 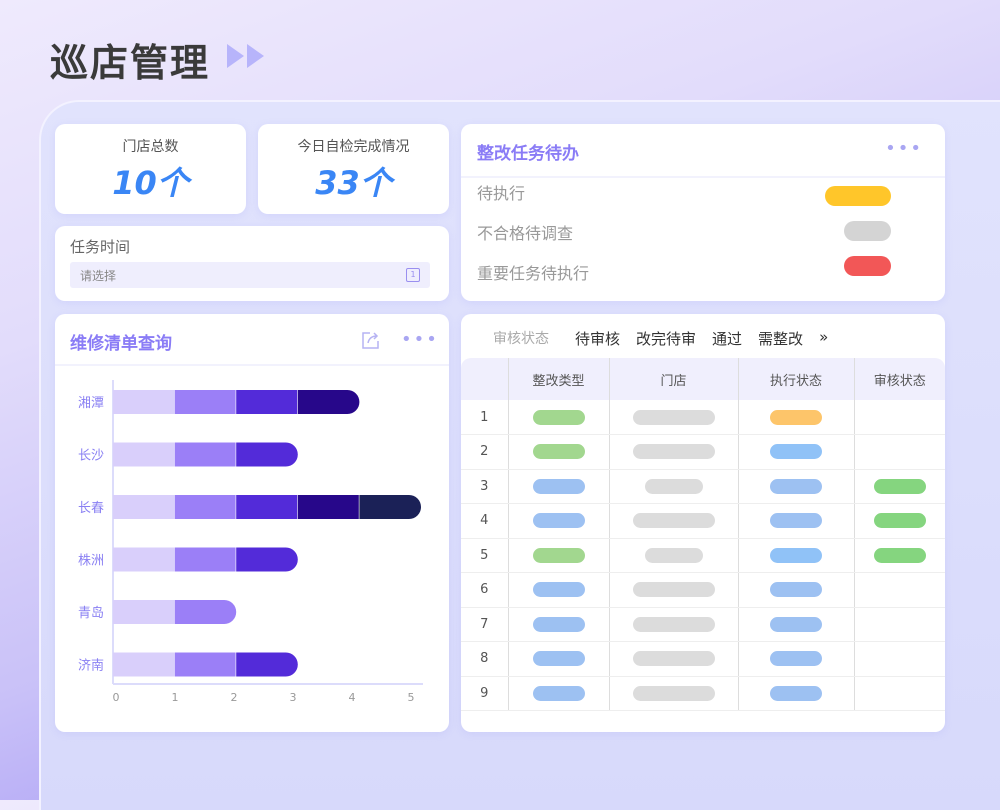 I want to click on forward-arrows-icon, so click(x=247, y=56).